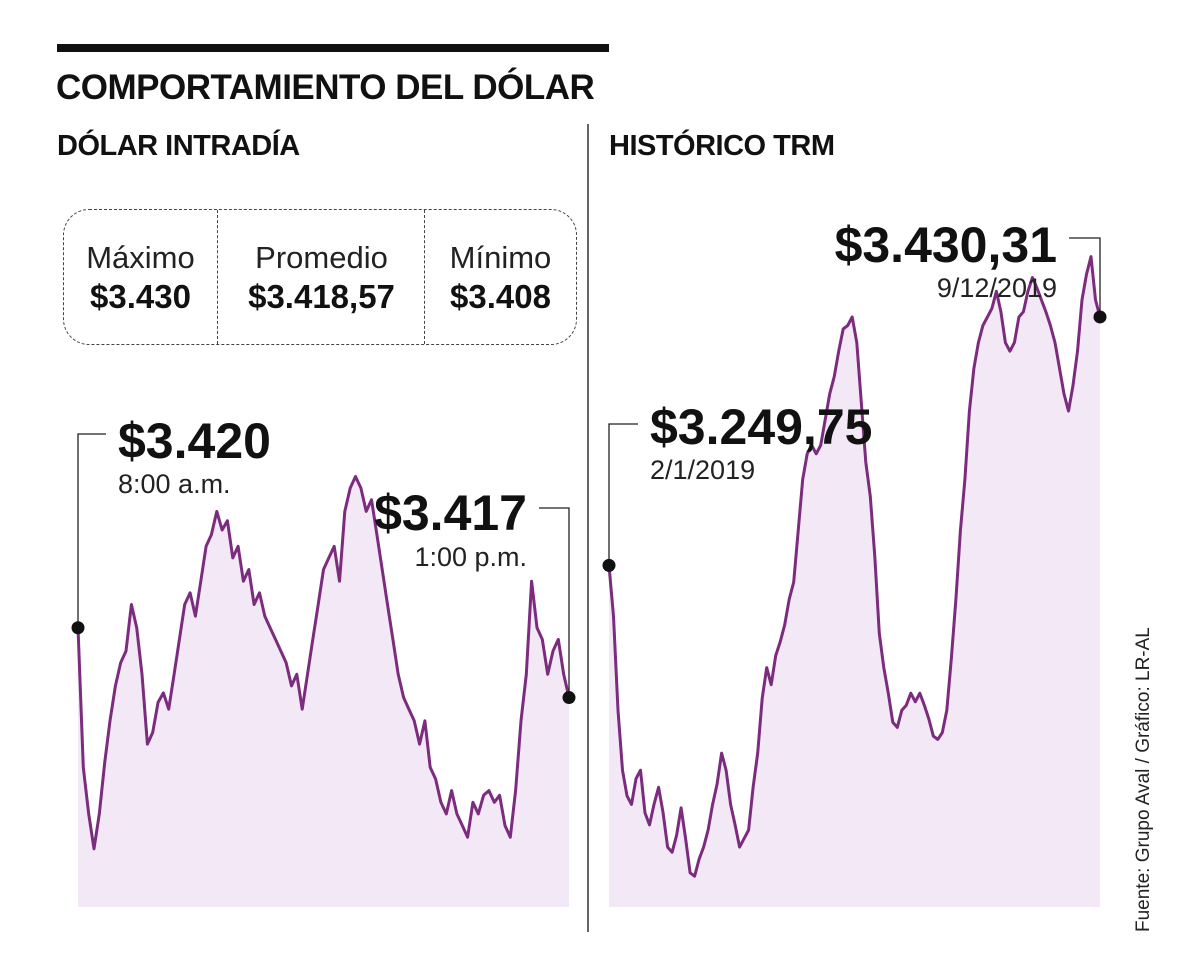 The width and height of the screenshot is (1199, 974). What do you see at coordinates (325, 87) in the screenshot?
I see `page-title: COMPORTAMIENTO DEL DÓLAR` at bounding box center [325, 87].